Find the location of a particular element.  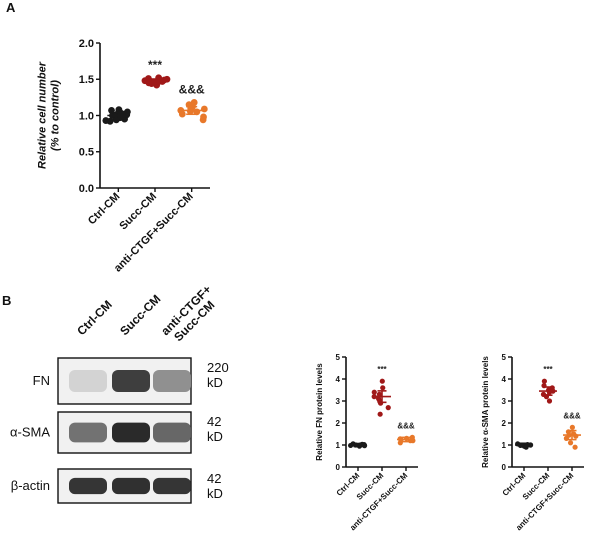

panel-letter-a: A is located at coordinates (11, 7).